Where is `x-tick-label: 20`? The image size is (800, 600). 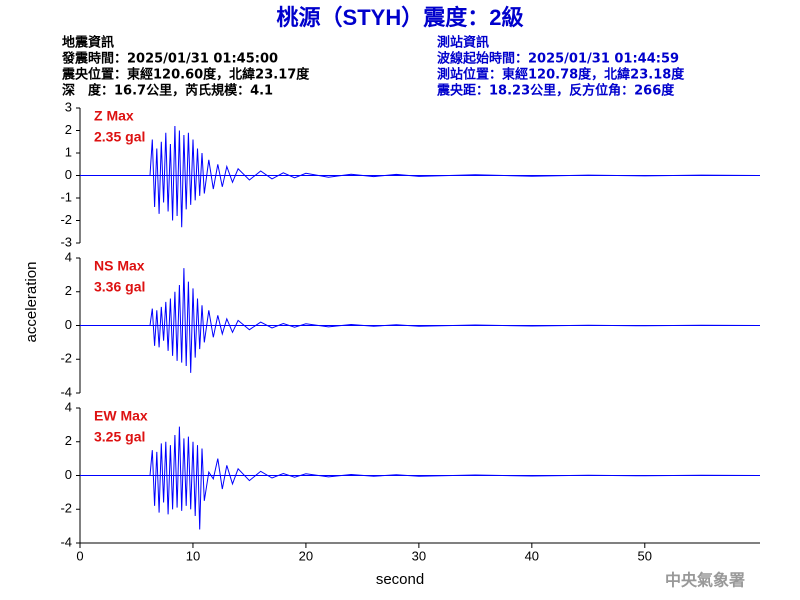
x-tick-label: 20 is located at coordinates (306, 555).